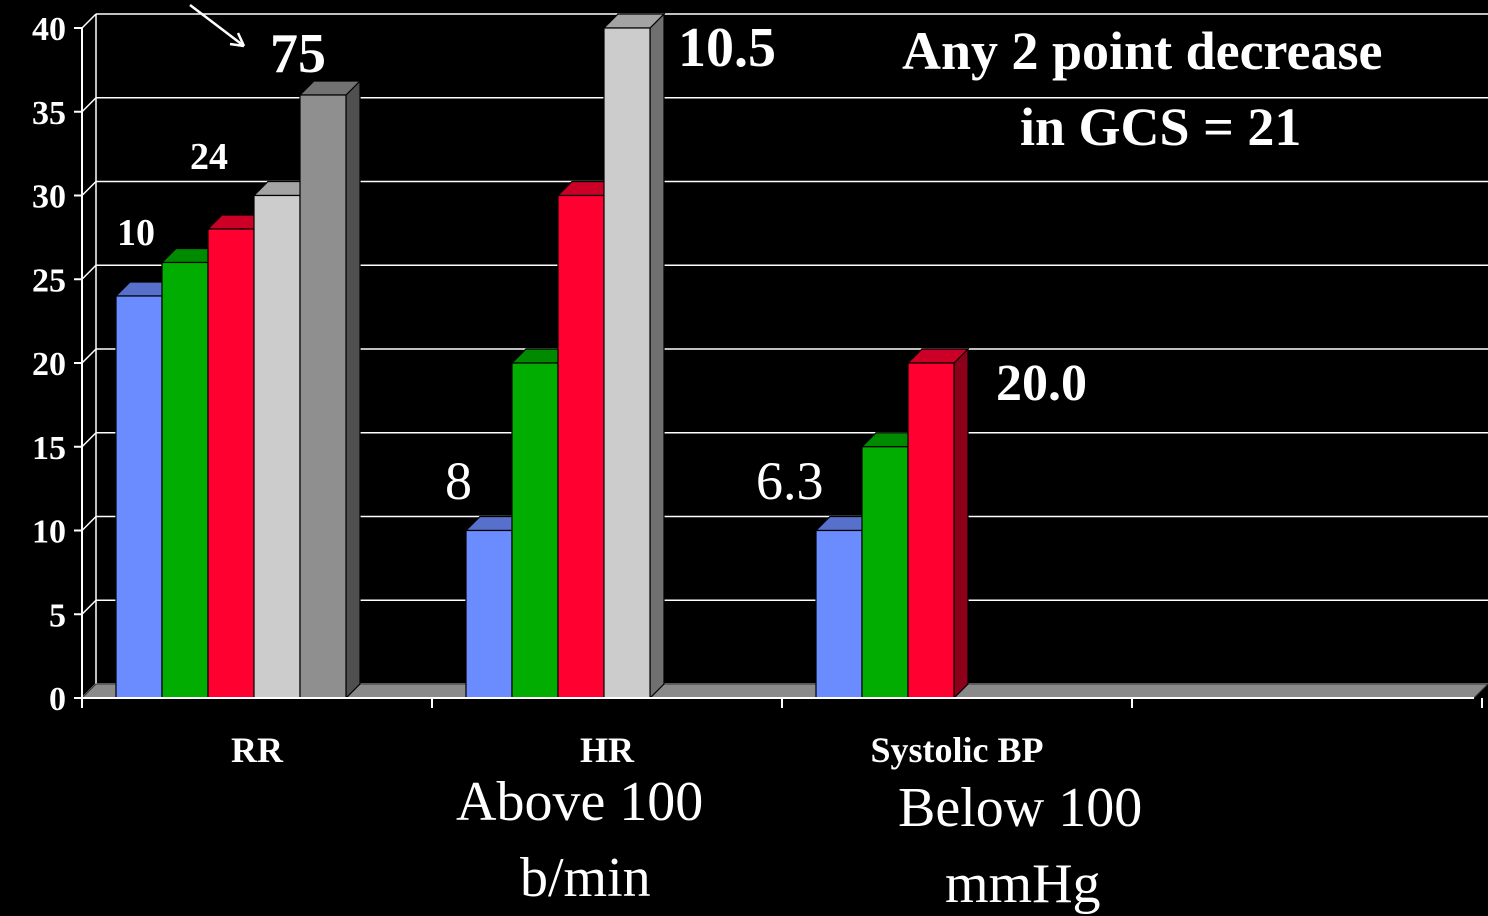 Image resolution: width=1488 pixels, height=916 pixels. I want to click on y-tick-label: 30, so click(49, 197).